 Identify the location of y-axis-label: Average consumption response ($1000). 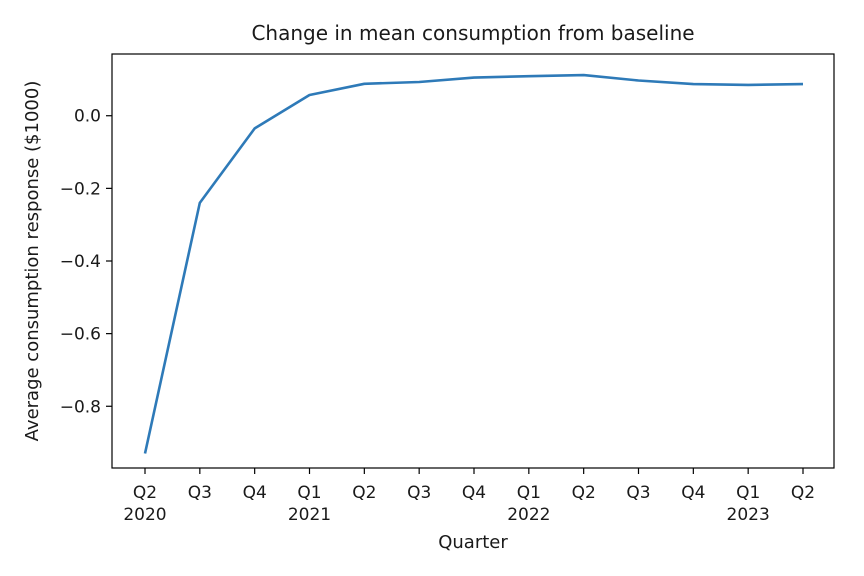
(32, 261).